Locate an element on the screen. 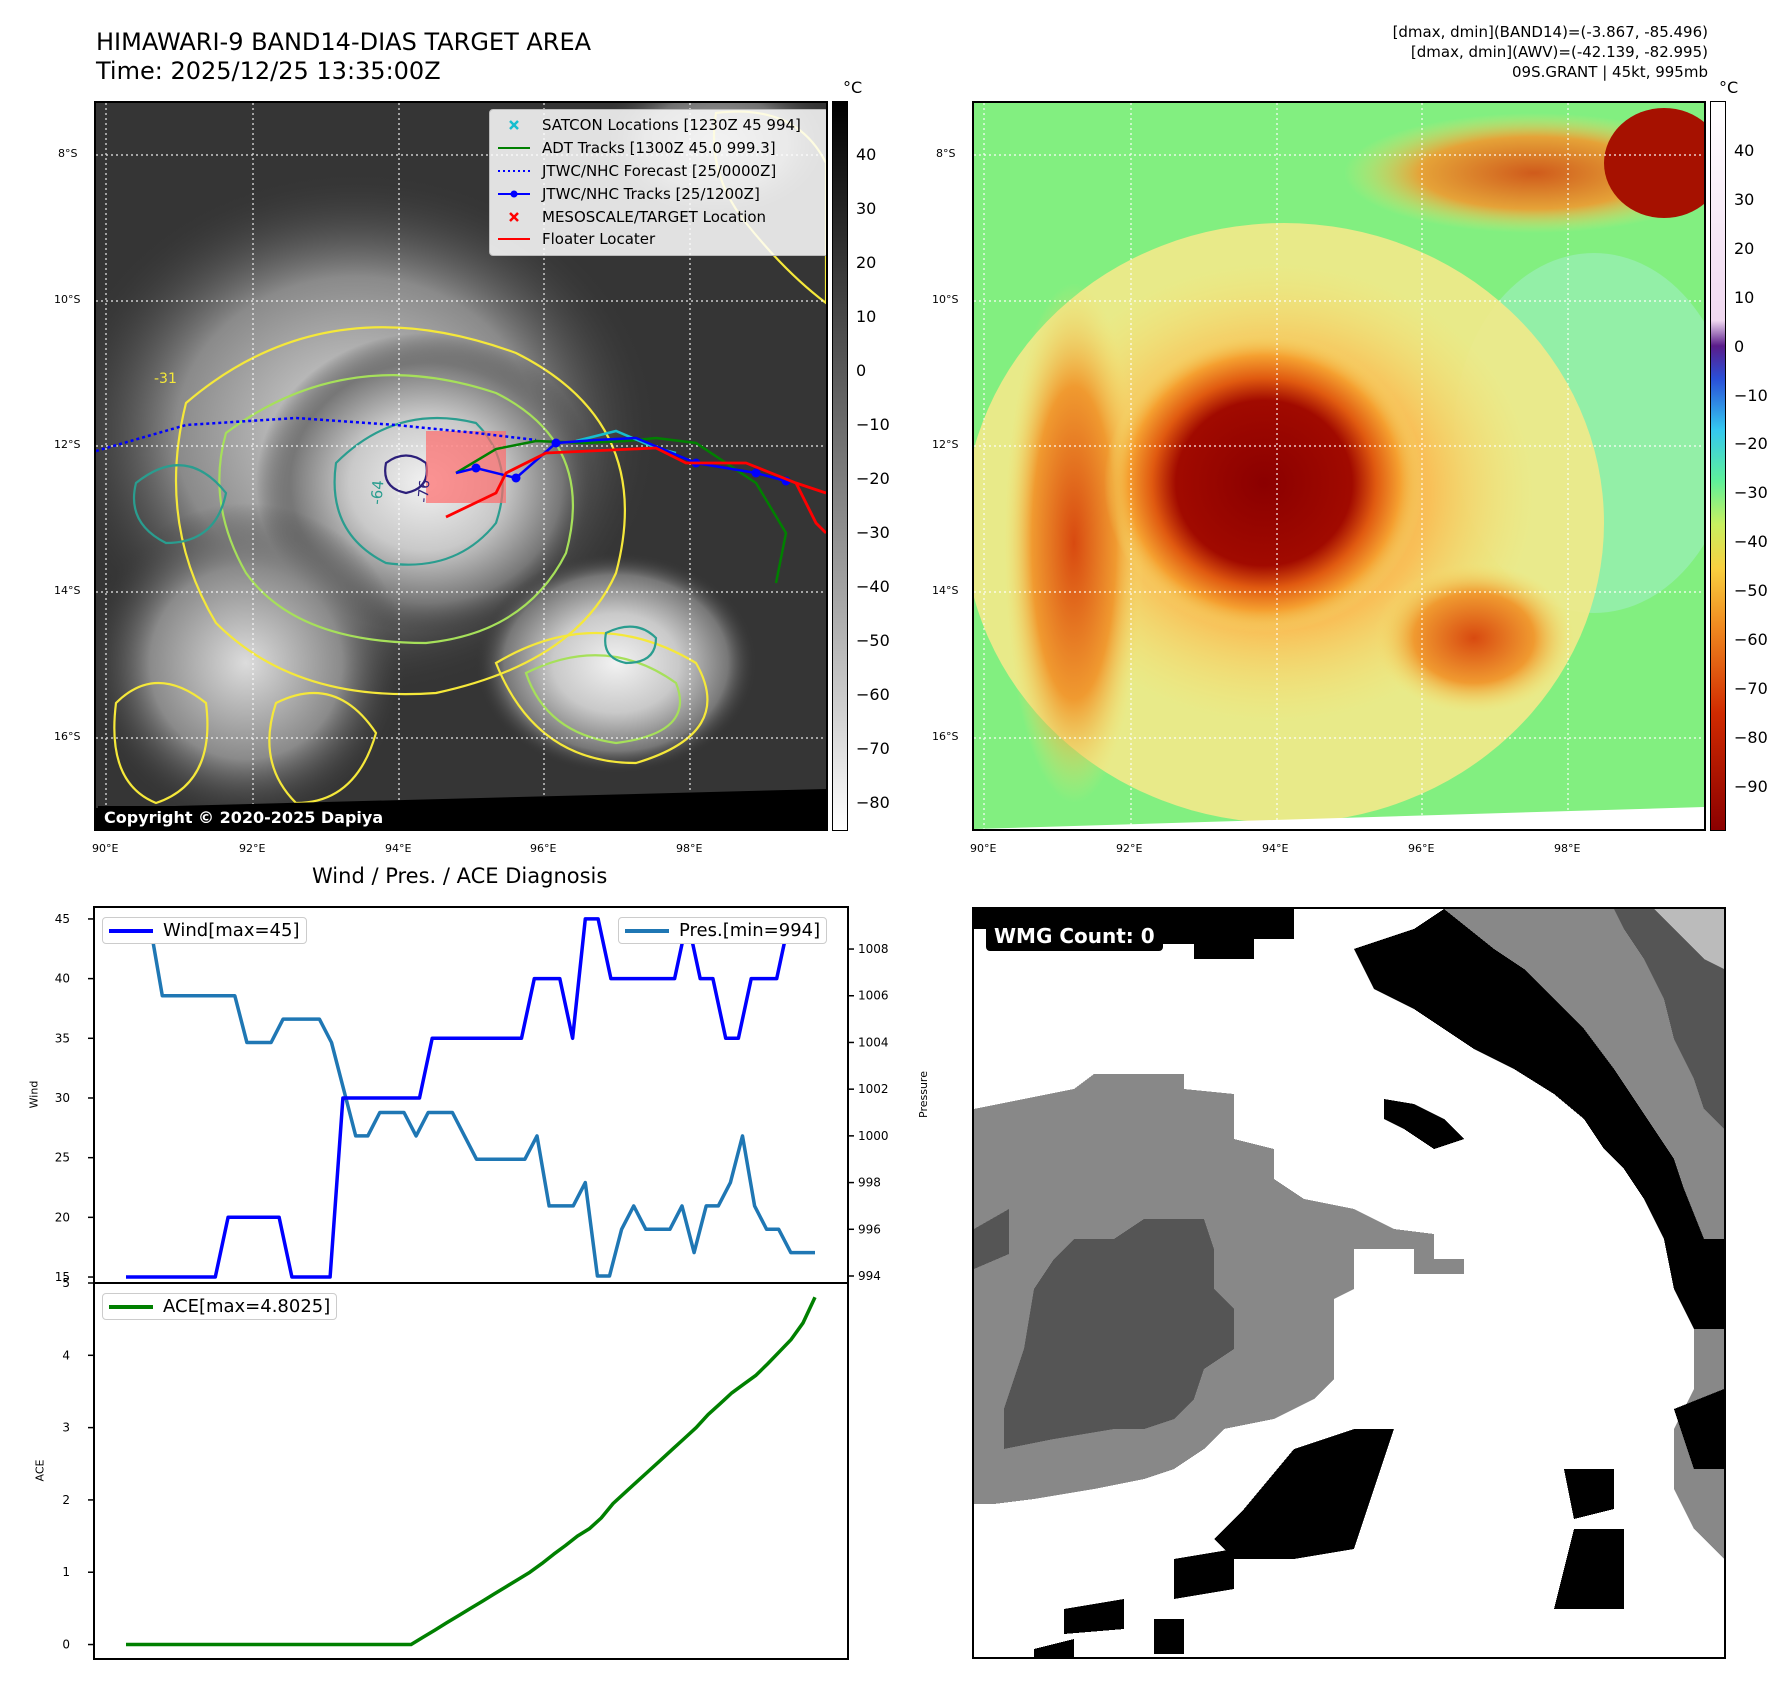 The image size is (1788, 1690). legend-item: SATCON Locations [1230Z 45 994] is located at coordinates (659, 125).